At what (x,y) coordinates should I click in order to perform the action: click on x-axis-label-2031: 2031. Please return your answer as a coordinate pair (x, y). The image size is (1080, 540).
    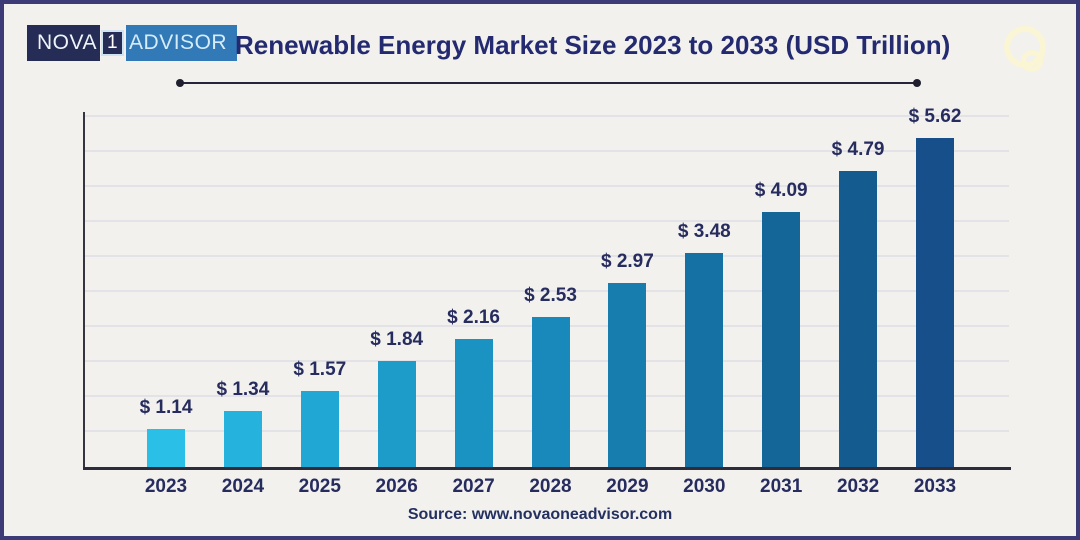
    Looking at the image, I should click on (781, 486).